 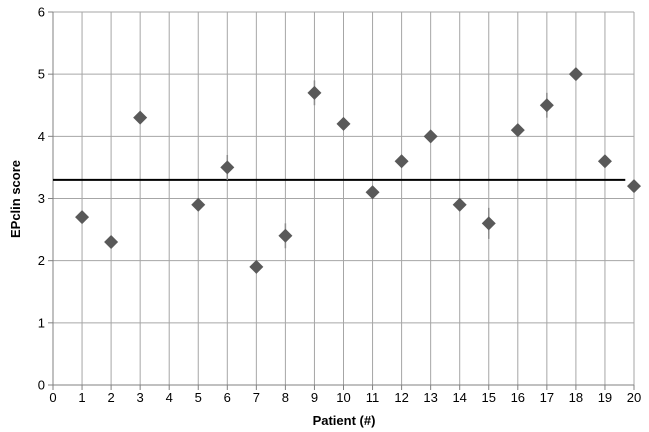 I want to click on y-tick-label: 1, so click(x=41, y=322).